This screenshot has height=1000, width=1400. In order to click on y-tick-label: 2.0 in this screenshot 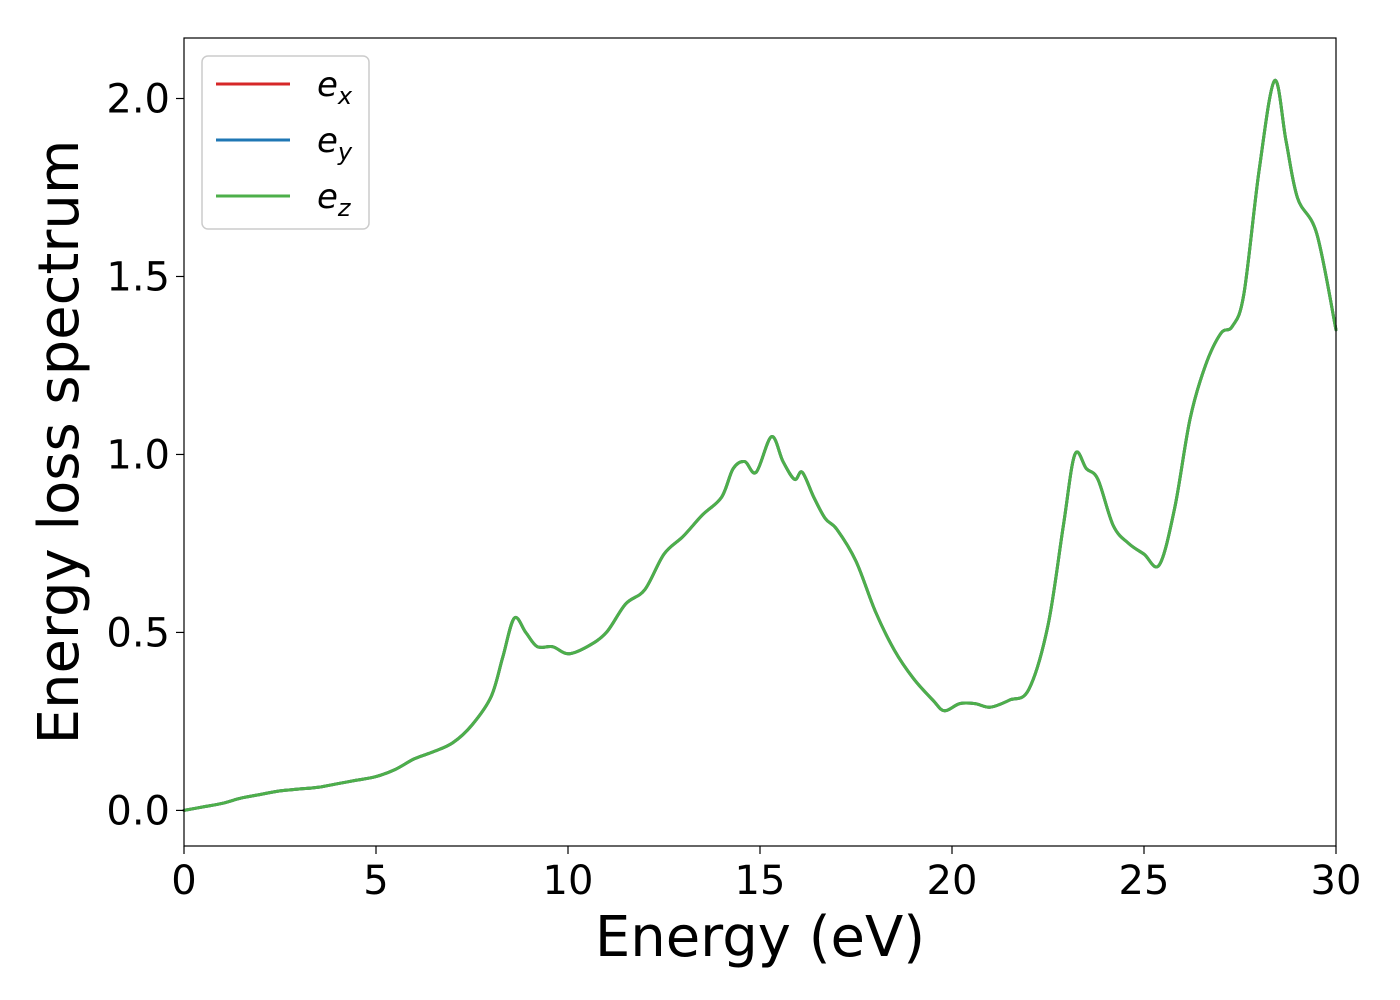, I will do `click(138, 100)`.